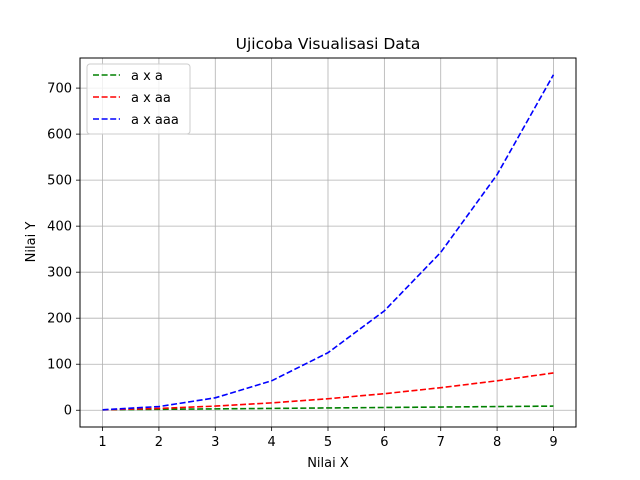 The height and width of the screenshot is (480, 640). I want to click on y-tick-label: 0, so click(68, 411).